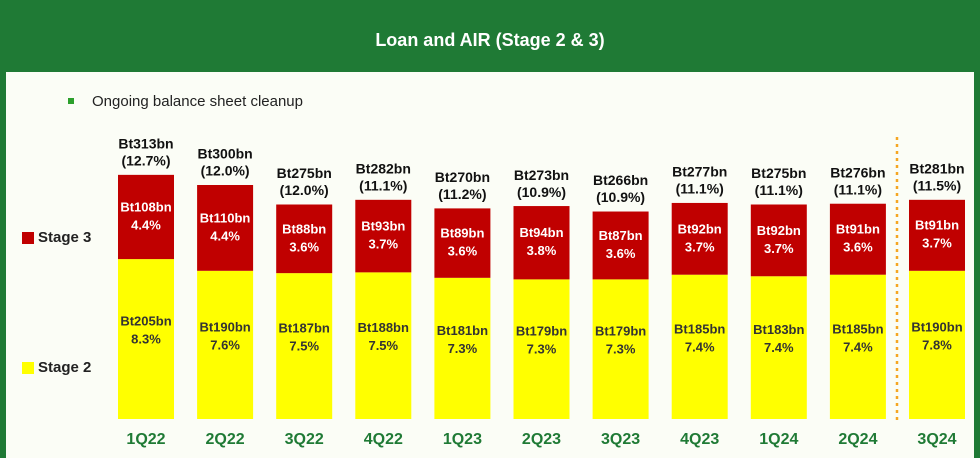  Describe the element at coordinates (383, 439) in the screenshot. I see `x-tick-label: 4Q22` at that location.